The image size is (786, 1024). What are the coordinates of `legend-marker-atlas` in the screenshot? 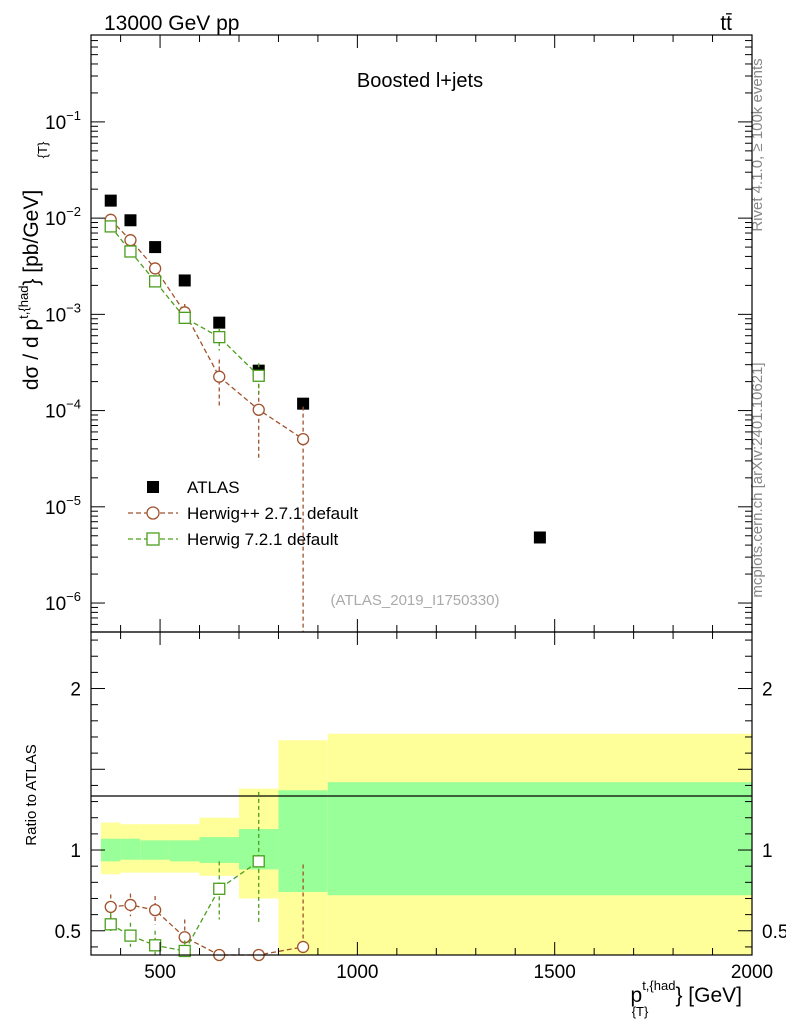 It's located at (153, 487).